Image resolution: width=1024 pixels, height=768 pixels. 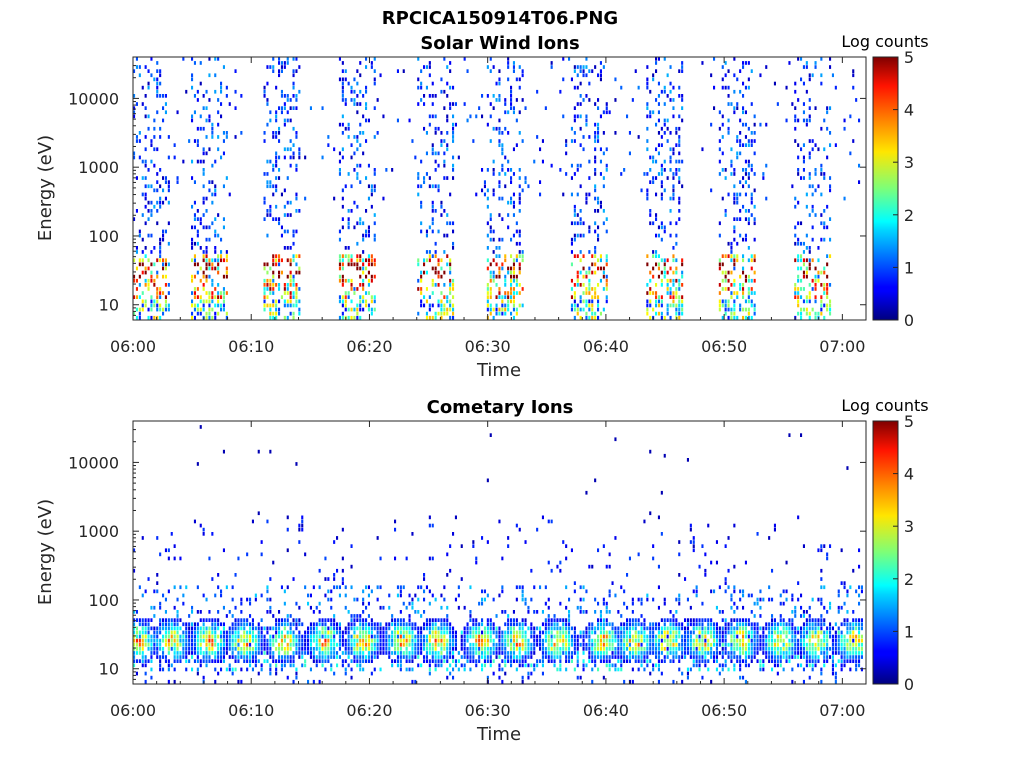 I want to click on colorbar, so click(x=885, y=188).